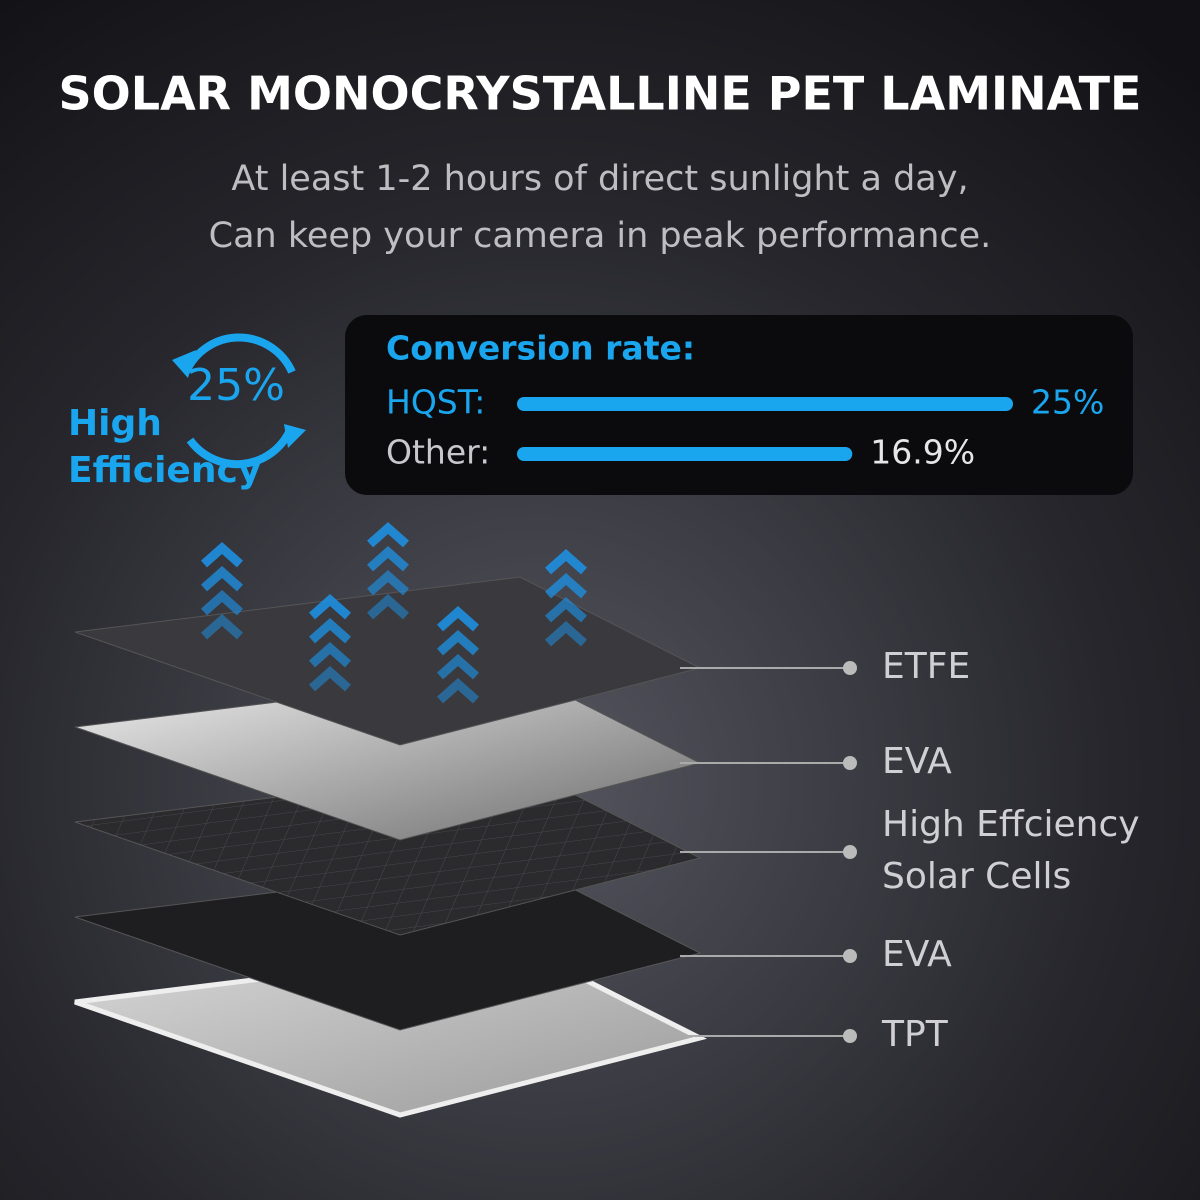  What do you see at coordinates (915, 1034) in the screenshot?
I see `layer-label: TPT` at bounding box center [915, 1034].